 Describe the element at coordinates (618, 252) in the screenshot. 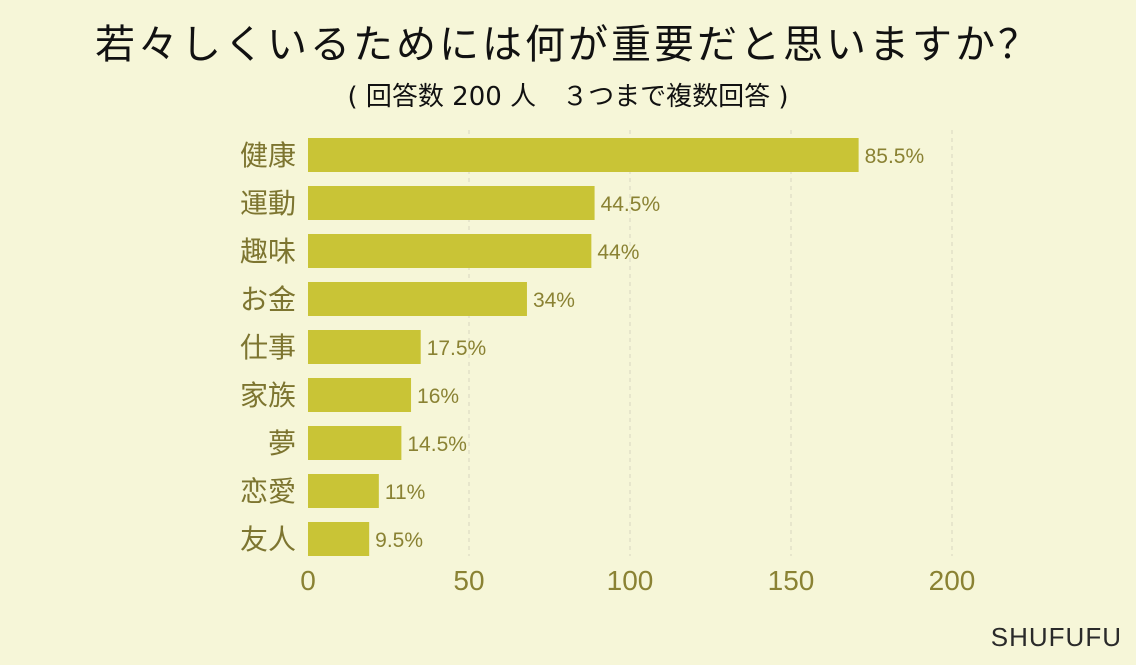

I see `data-label: 44%` at that location.